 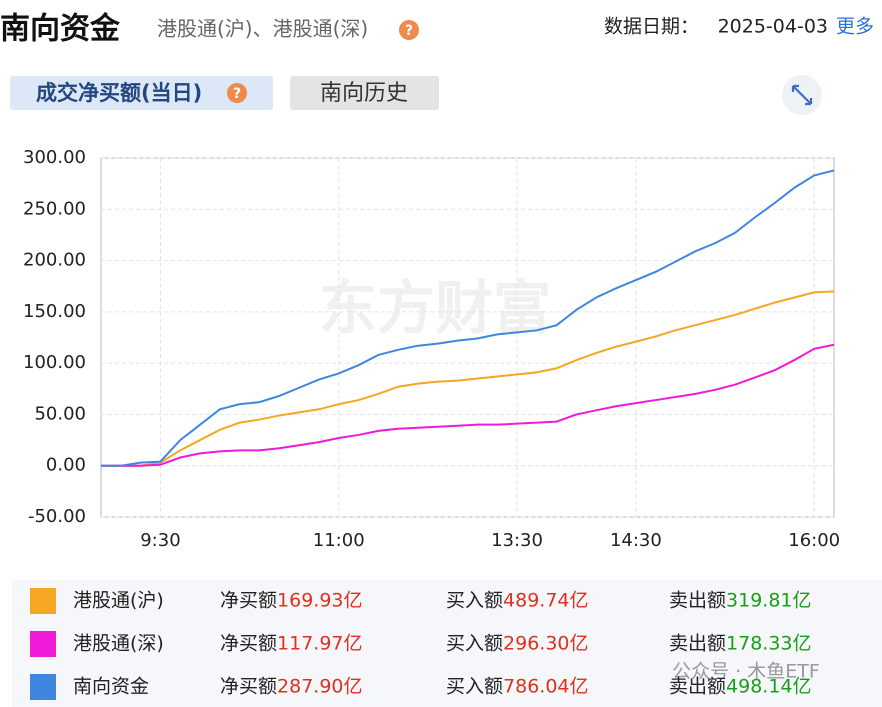 What do you see at coordinates (119, 93) in the screenshot?
I see `tab-label: 成交净买额(当日)` at bounding box center [119, 93].